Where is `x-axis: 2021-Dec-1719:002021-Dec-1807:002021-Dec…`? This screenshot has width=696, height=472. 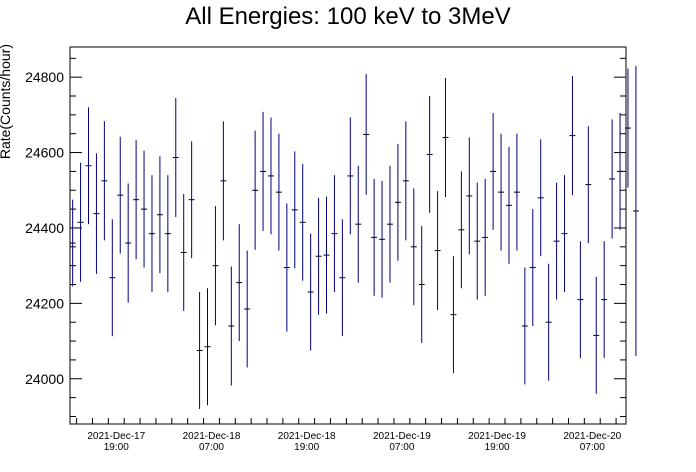 x-axis: 2021-Dec-1719:002021-Dec-1807:002021-Dec… is located at coordinates (349, 435).